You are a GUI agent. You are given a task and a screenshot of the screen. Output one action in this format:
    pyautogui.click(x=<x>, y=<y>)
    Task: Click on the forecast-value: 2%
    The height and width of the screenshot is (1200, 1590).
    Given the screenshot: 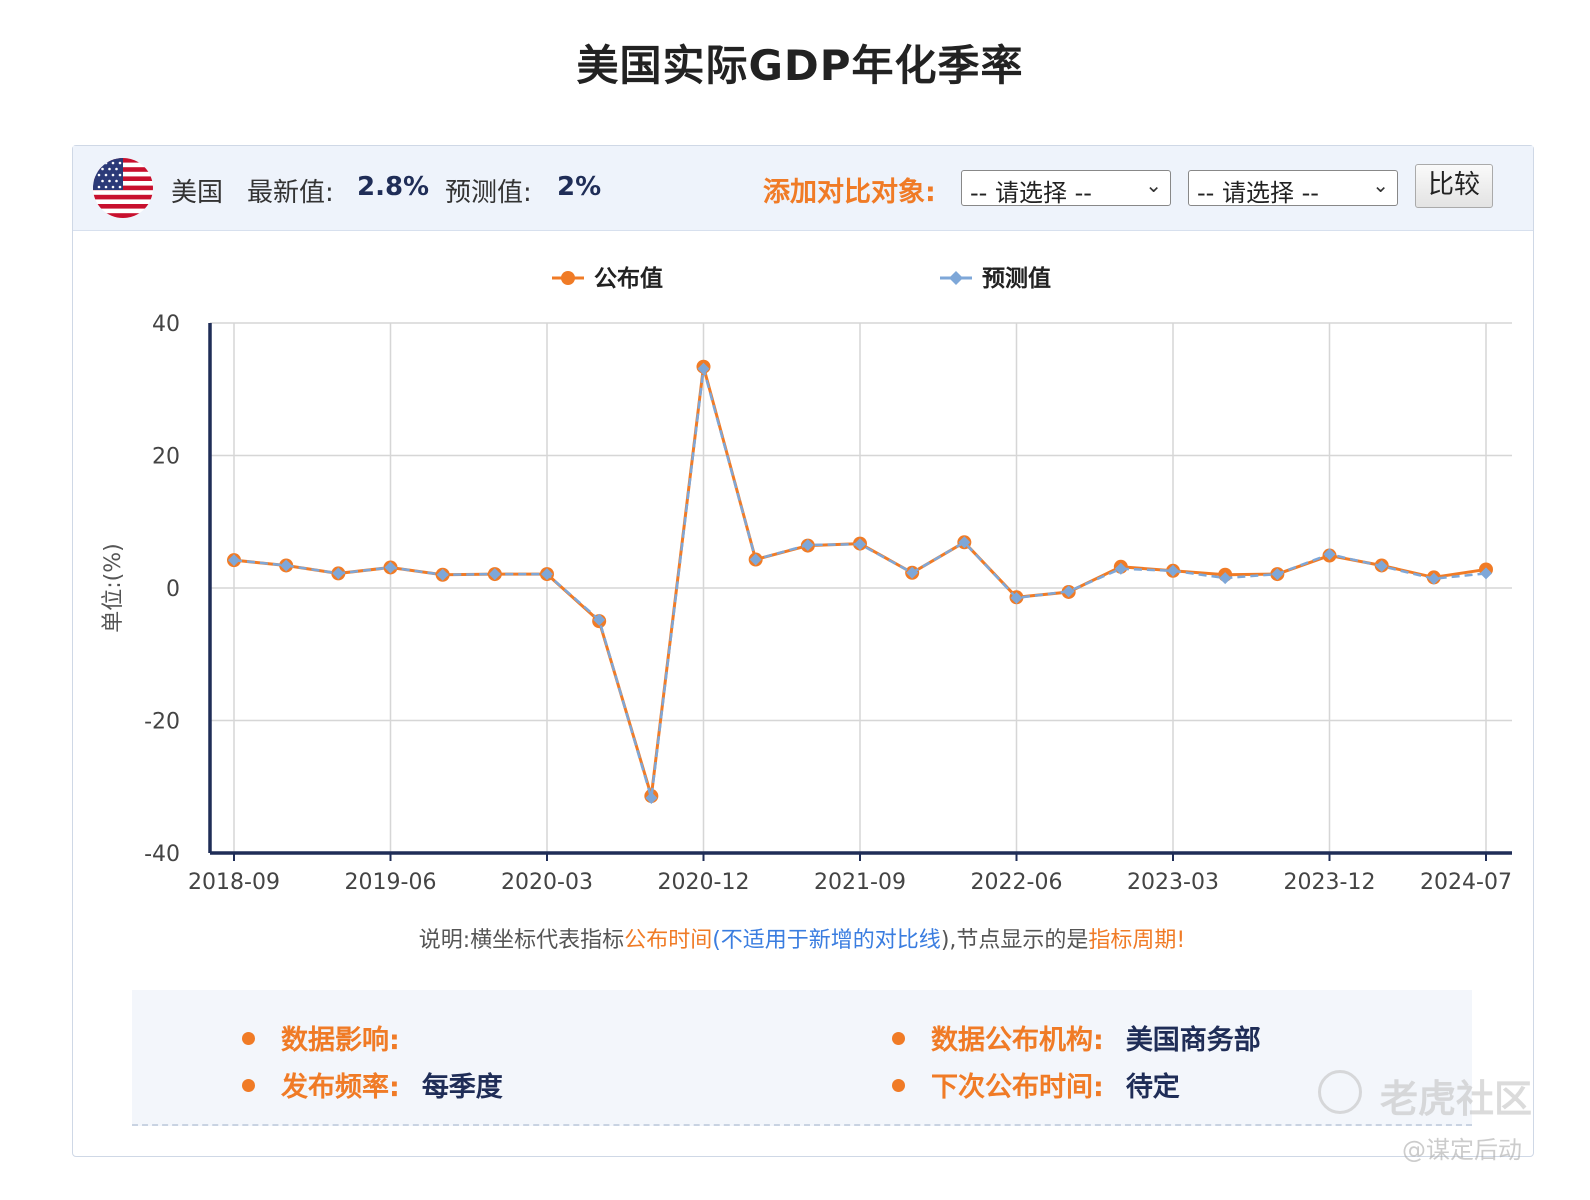 What is the action you would take?
    pyautogui.click(x=579, y=187)
    